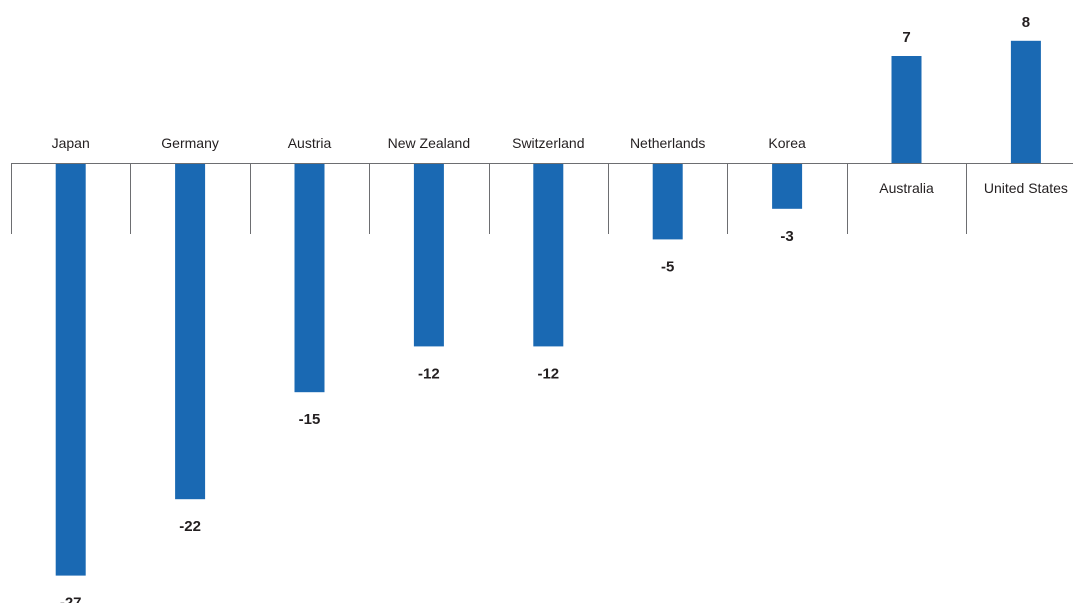 This screenshot has height=603, width=1073. I want to click on bar-korea, so click(787, 186).